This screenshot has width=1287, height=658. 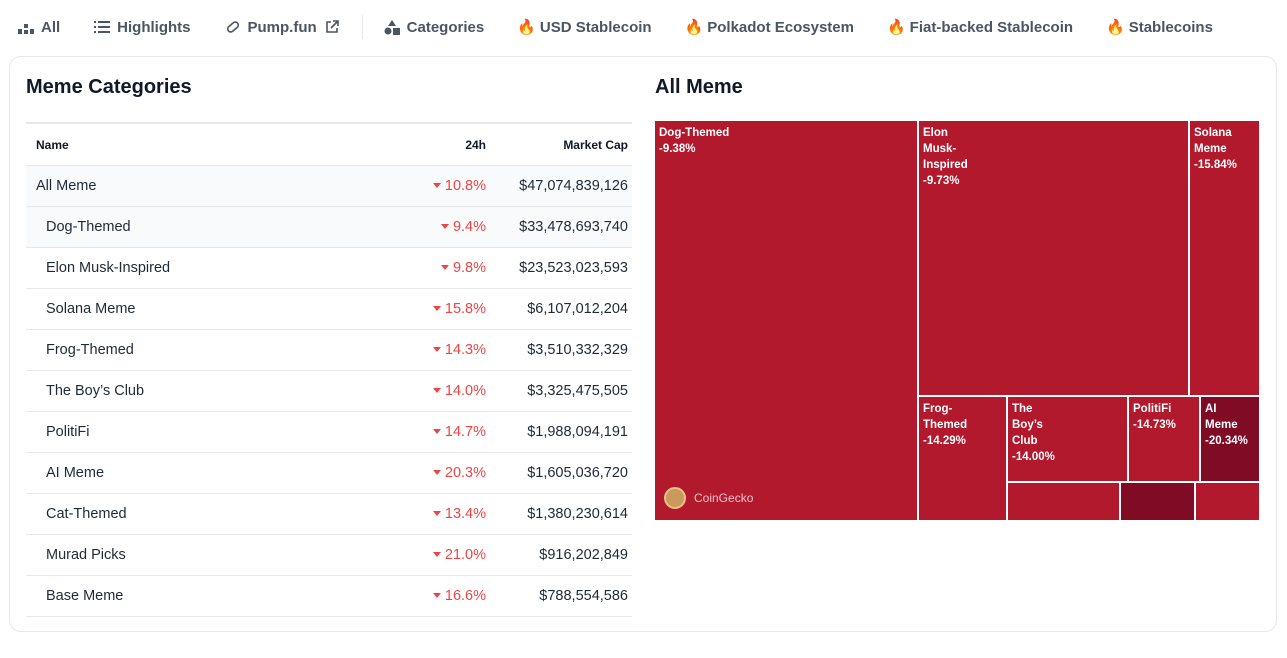 What do you see at coordinates (51, 27) in the screenshot?
I see `nav-all-label: All` at bounding box center [51, 27].